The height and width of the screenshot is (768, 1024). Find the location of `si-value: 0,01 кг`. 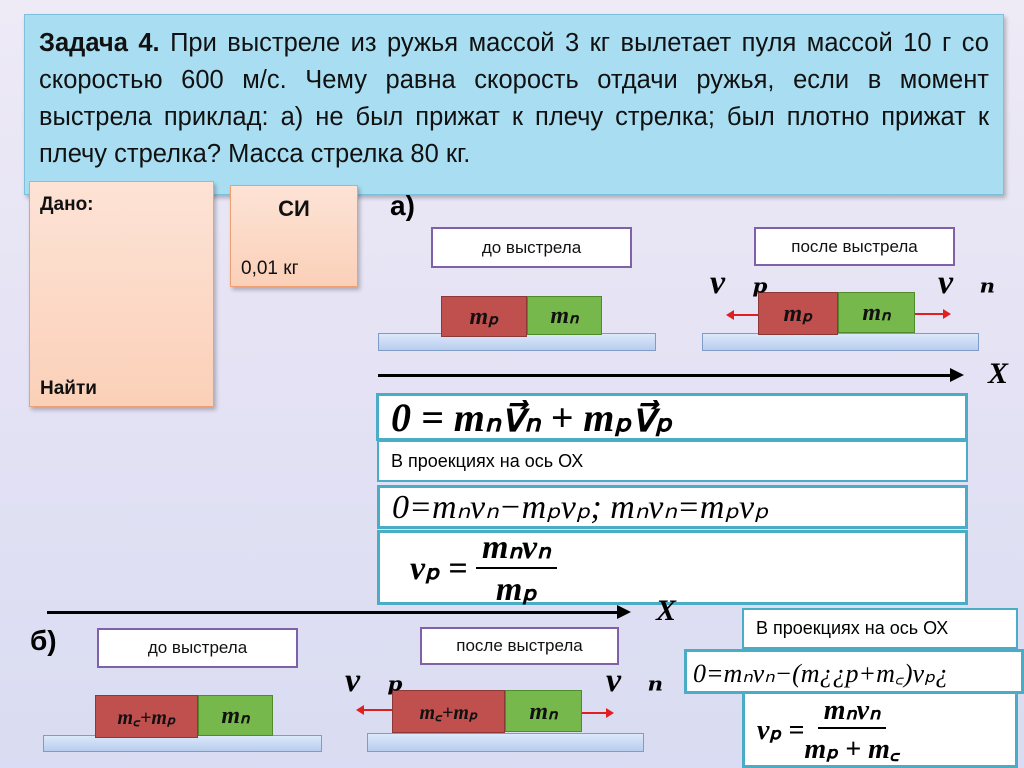

si-value: 0,01 кг is located at coordinates (270, 268).